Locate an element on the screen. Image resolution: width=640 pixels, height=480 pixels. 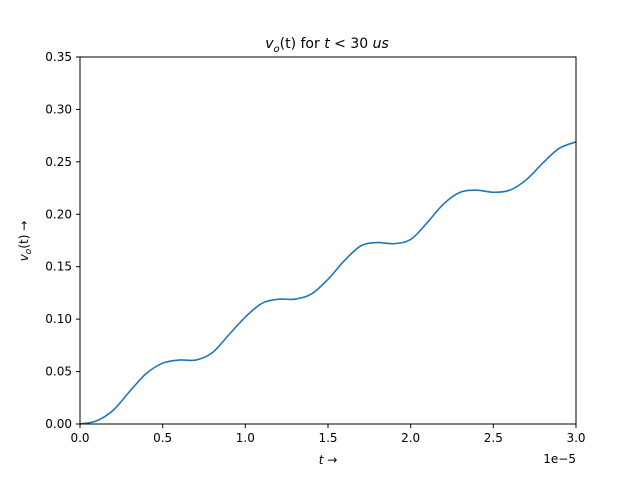
x-offset-text: 1e−5 is located at coordinates (559, 459).